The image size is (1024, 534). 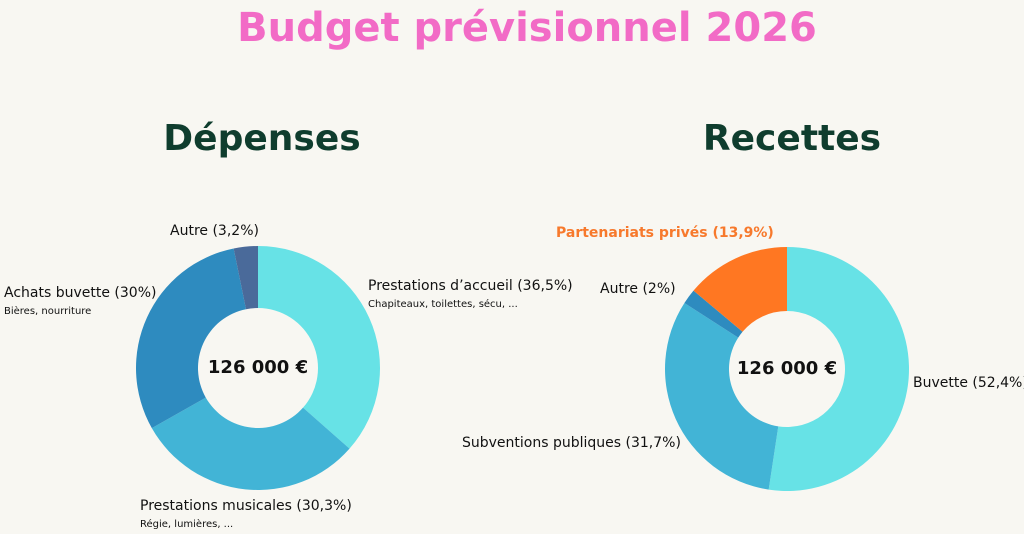 I want to click on slice-label: Prestations musicales (30,3%), so click(x=246, y=506).